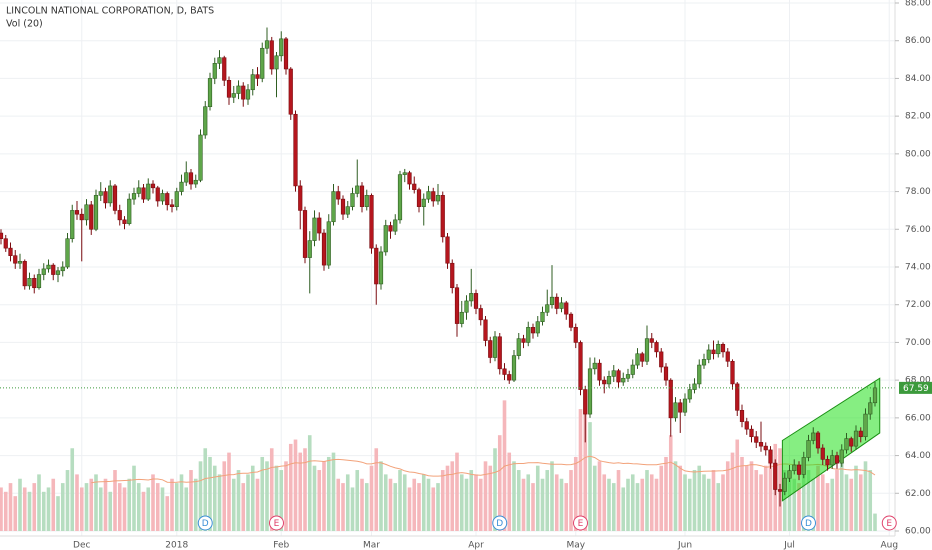  I want to click on event-label: D, so click(205, 524).